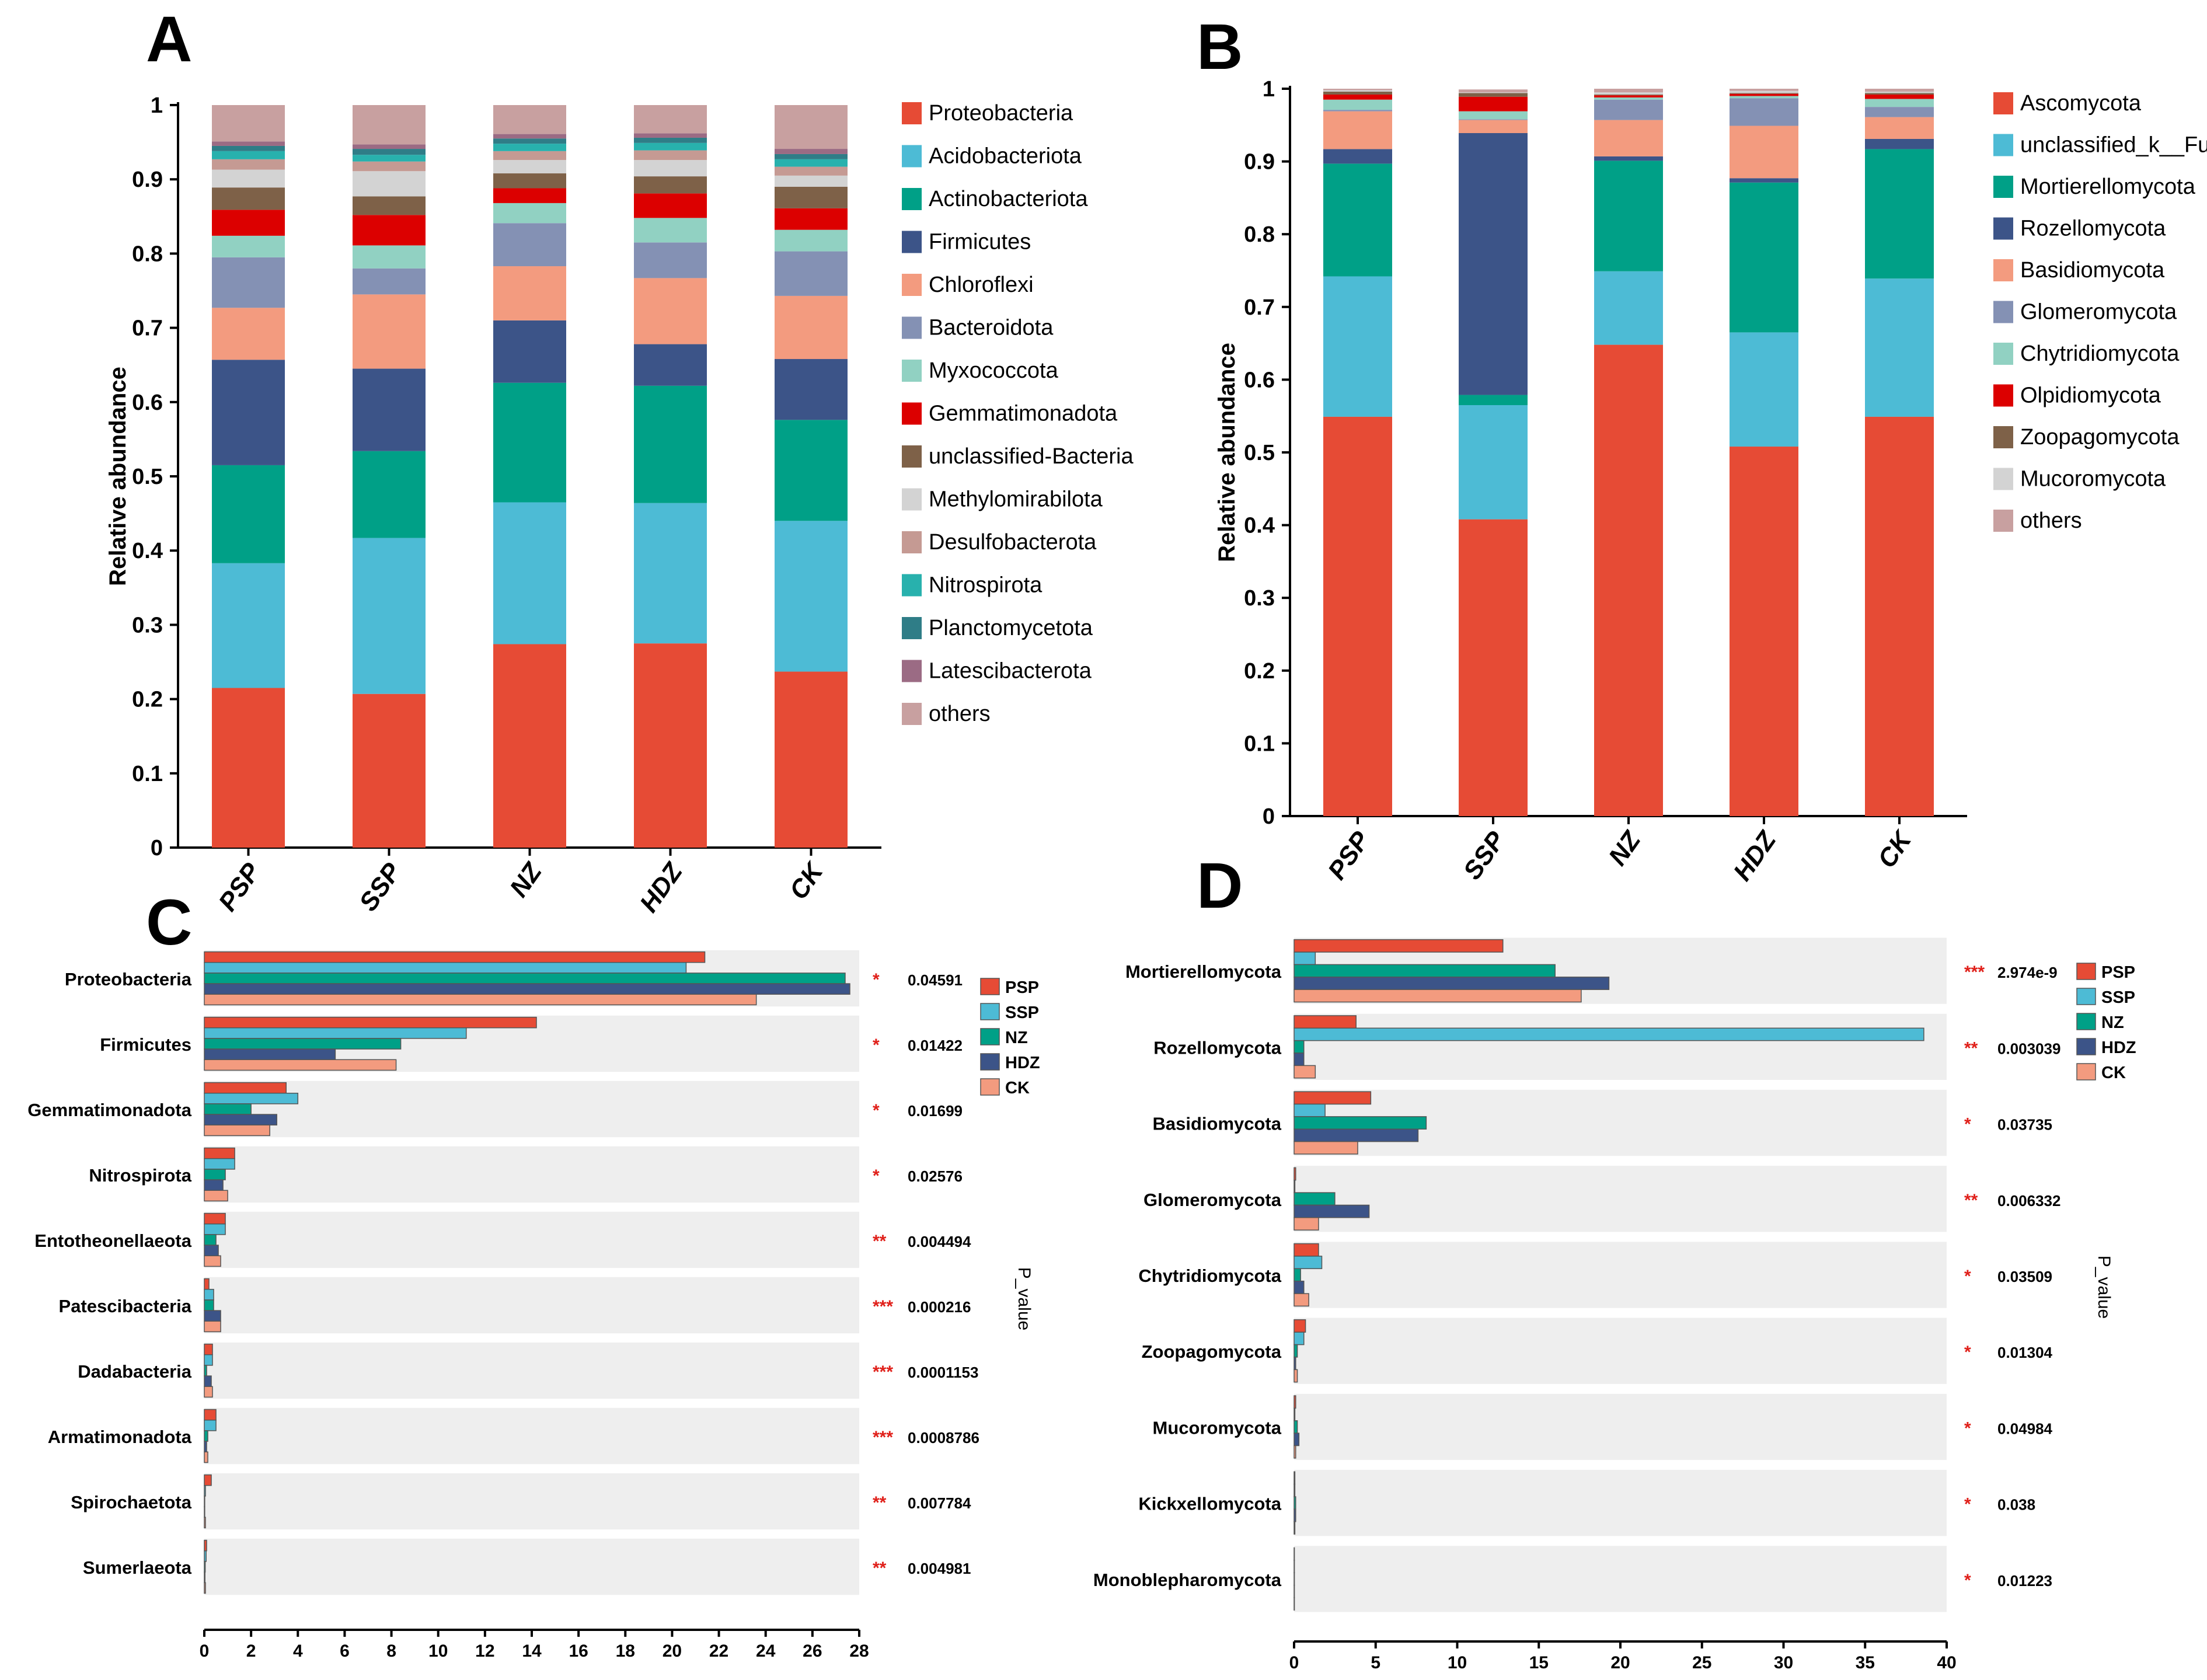 The height and width of the screenshot is (1680, 2207). I want to click on bar-nz-olpidiomycota, so click(1629, 96).